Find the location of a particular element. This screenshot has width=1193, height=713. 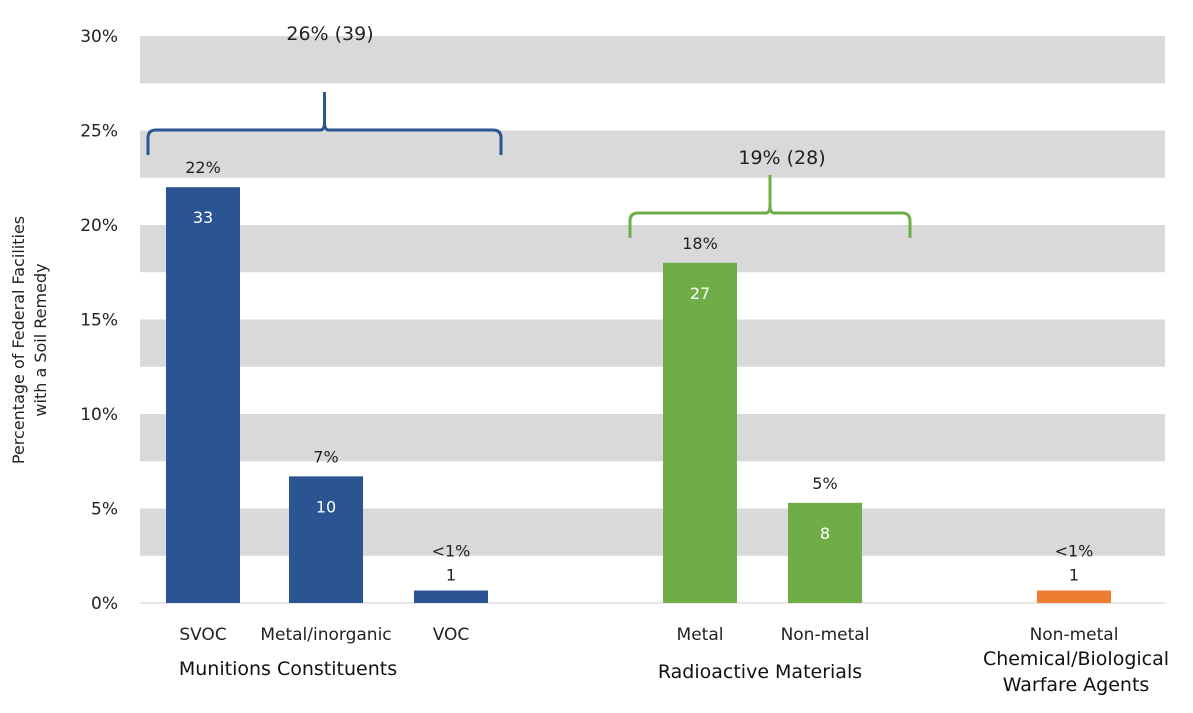

bar-count-label: 10 is located at coordinates (326, 506).